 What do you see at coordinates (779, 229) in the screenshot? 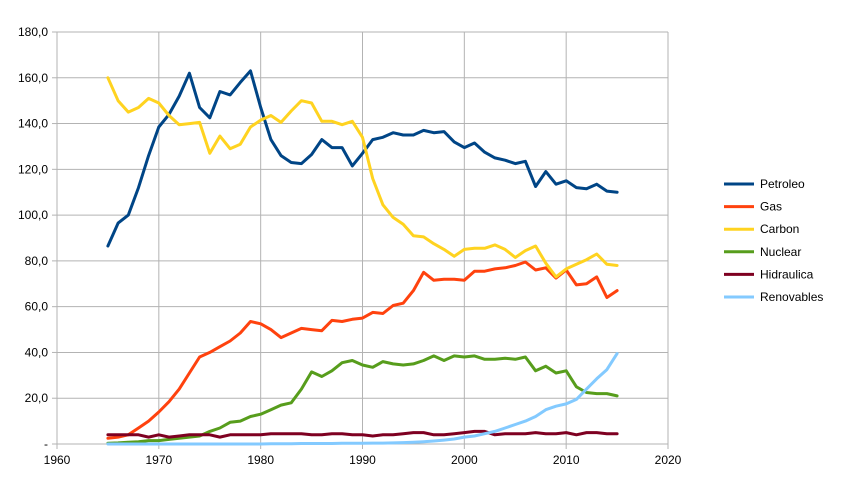
I see `legend-label-carbon: Carbon` at bounding box center [779, 229].